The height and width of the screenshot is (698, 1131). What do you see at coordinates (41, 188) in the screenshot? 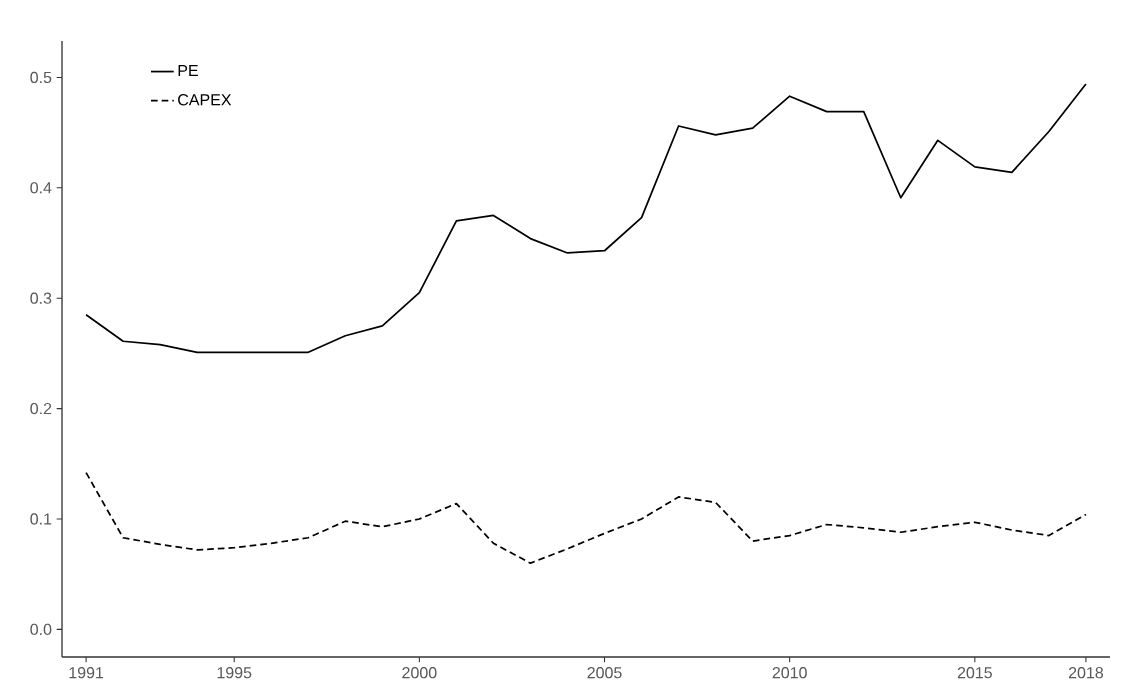
I see `y-tick-label: 0.4` at bounding box center [41, 188].